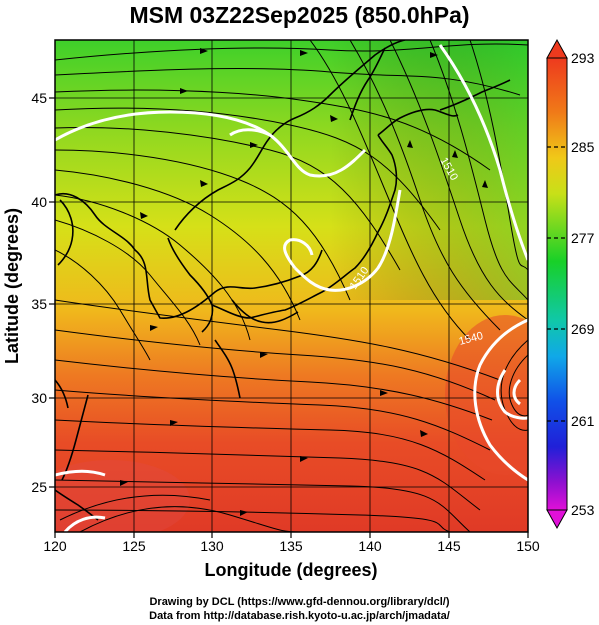 This screenshot has width=599, height=625. What do you see at coordinates (291, 535) in the screenshot?
I see `x-ticks` at bounding box center [291, 535].